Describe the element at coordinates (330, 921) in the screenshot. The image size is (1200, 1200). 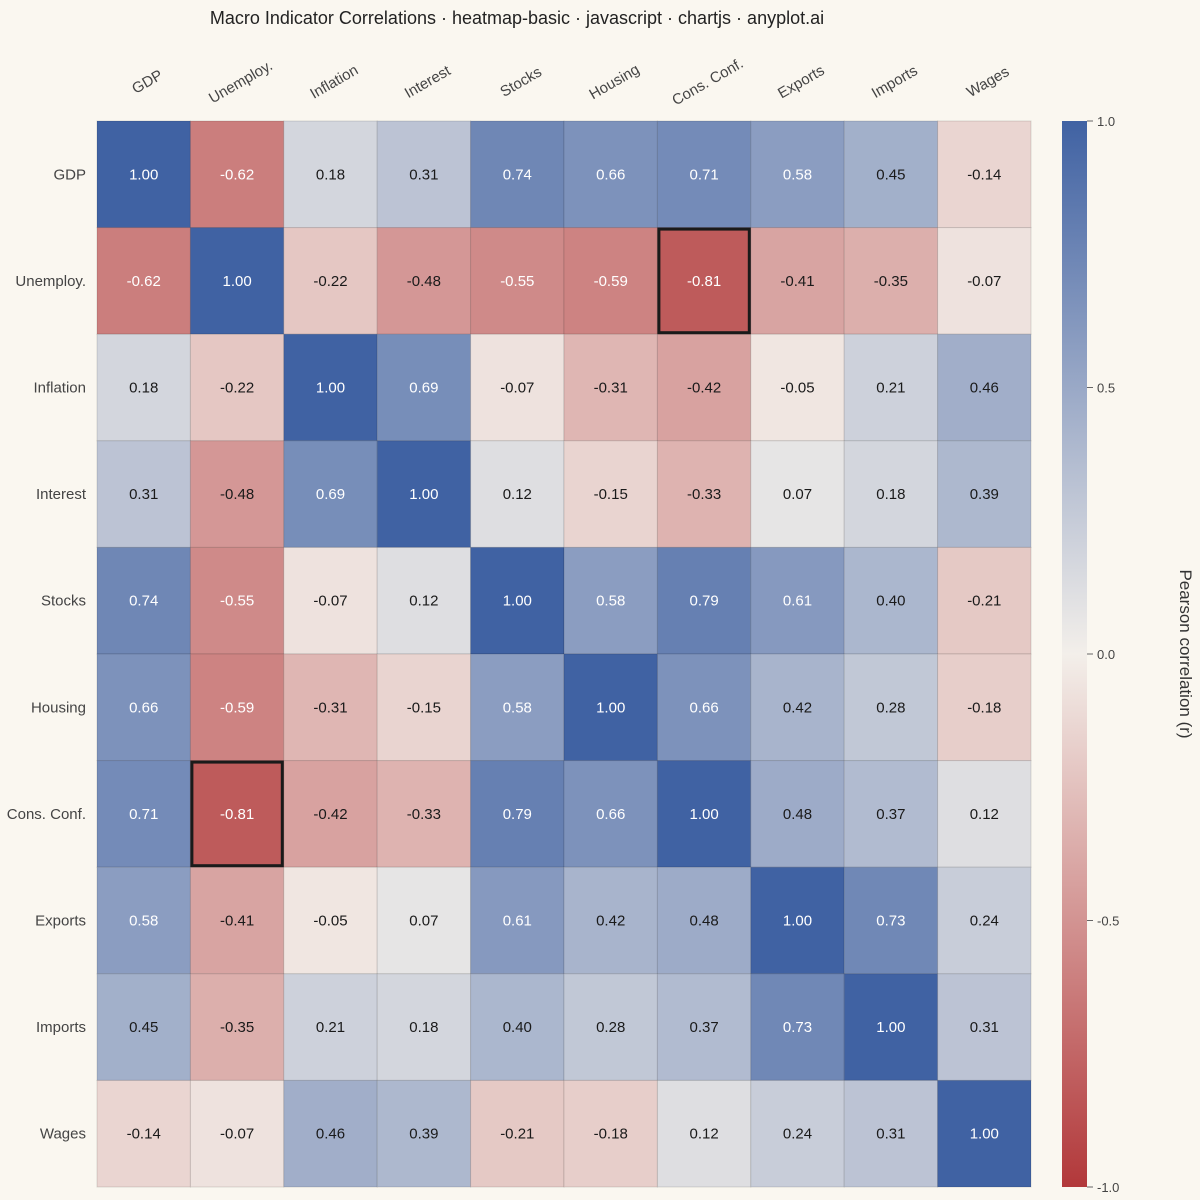
I see `cell-value-label: -0.05` at that location.